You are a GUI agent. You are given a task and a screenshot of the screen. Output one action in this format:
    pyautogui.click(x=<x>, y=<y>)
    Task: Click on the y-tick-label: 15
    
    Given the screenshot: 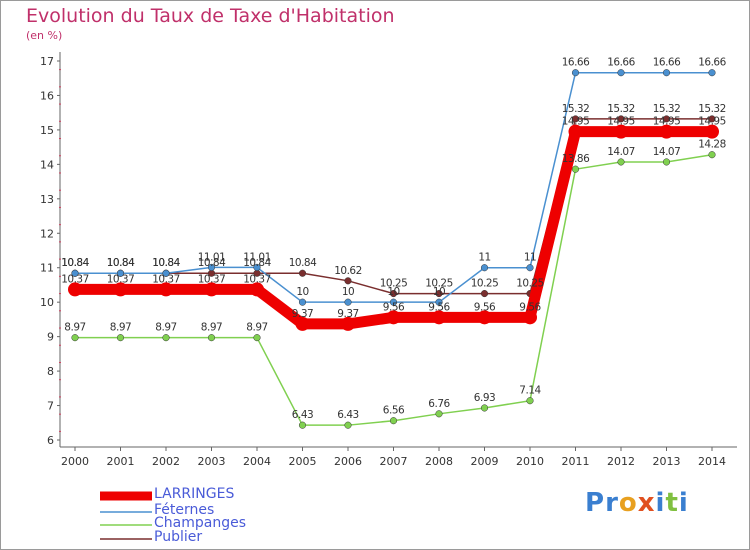 What is the action you would take?
    pyautogui.click(x=47, y=130)
    